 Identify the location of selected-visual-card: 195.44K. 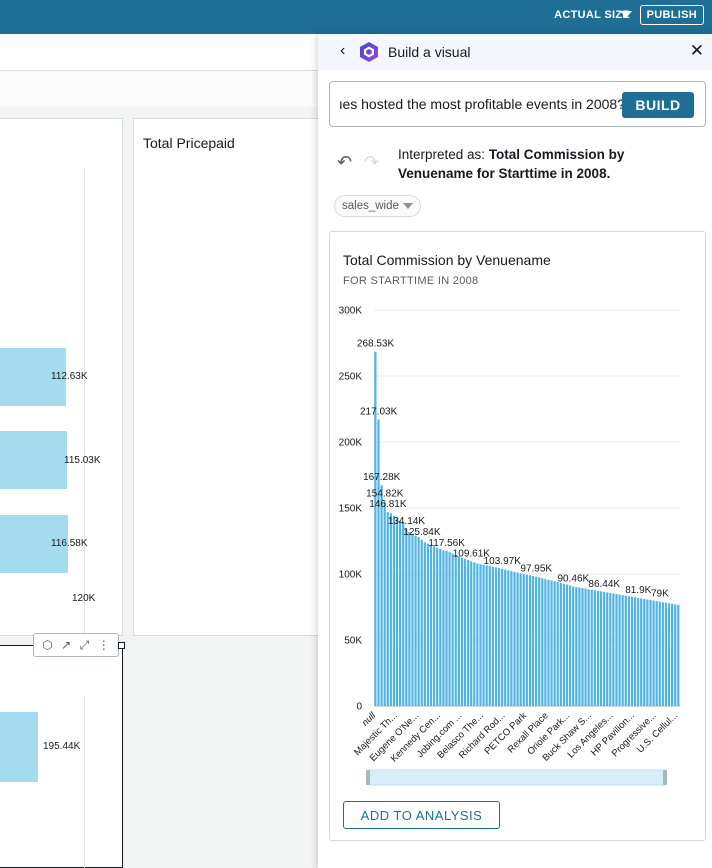
(61, 756).